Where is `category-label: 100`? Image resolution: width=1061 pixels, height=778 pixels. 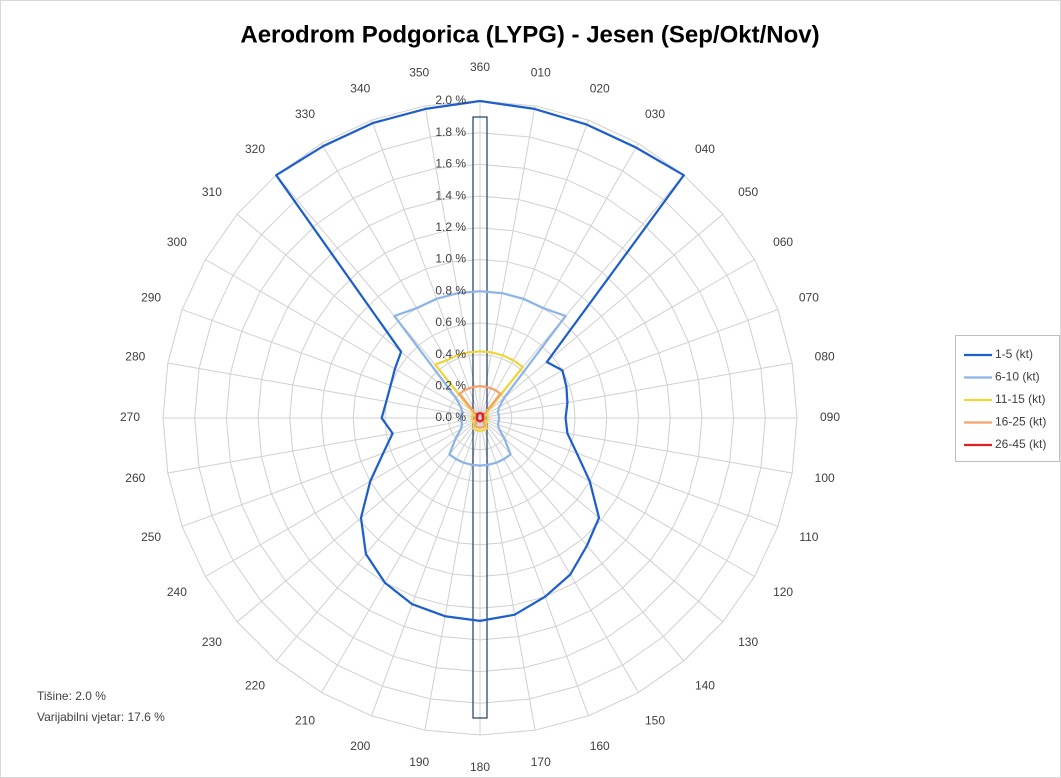 category-label: 100 is located at coordinates (825, 478).